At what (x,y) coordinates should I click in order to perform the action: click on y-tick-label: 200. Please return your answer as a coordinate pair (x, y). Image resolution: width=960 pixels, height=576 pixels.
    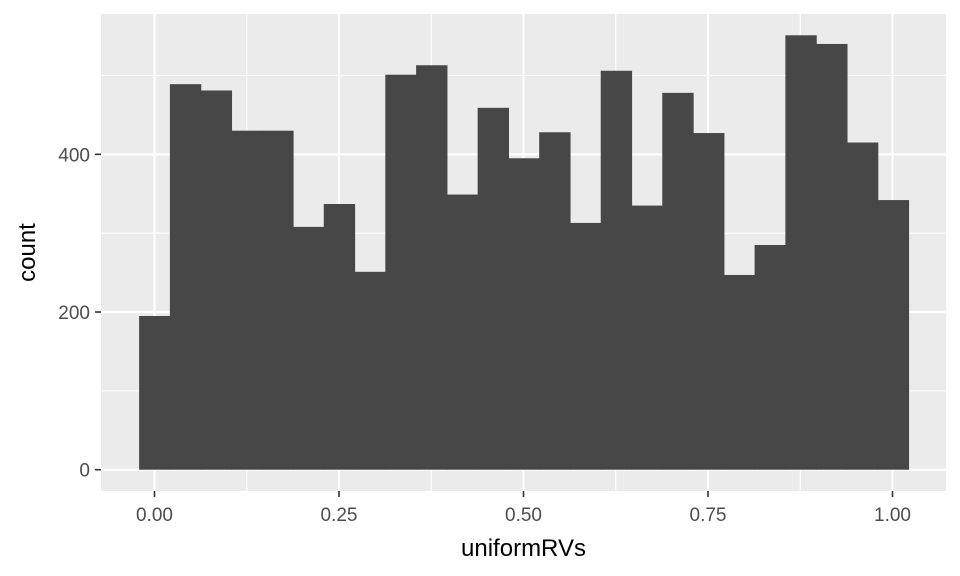
    Looking at the image, I should click on (74, 313).